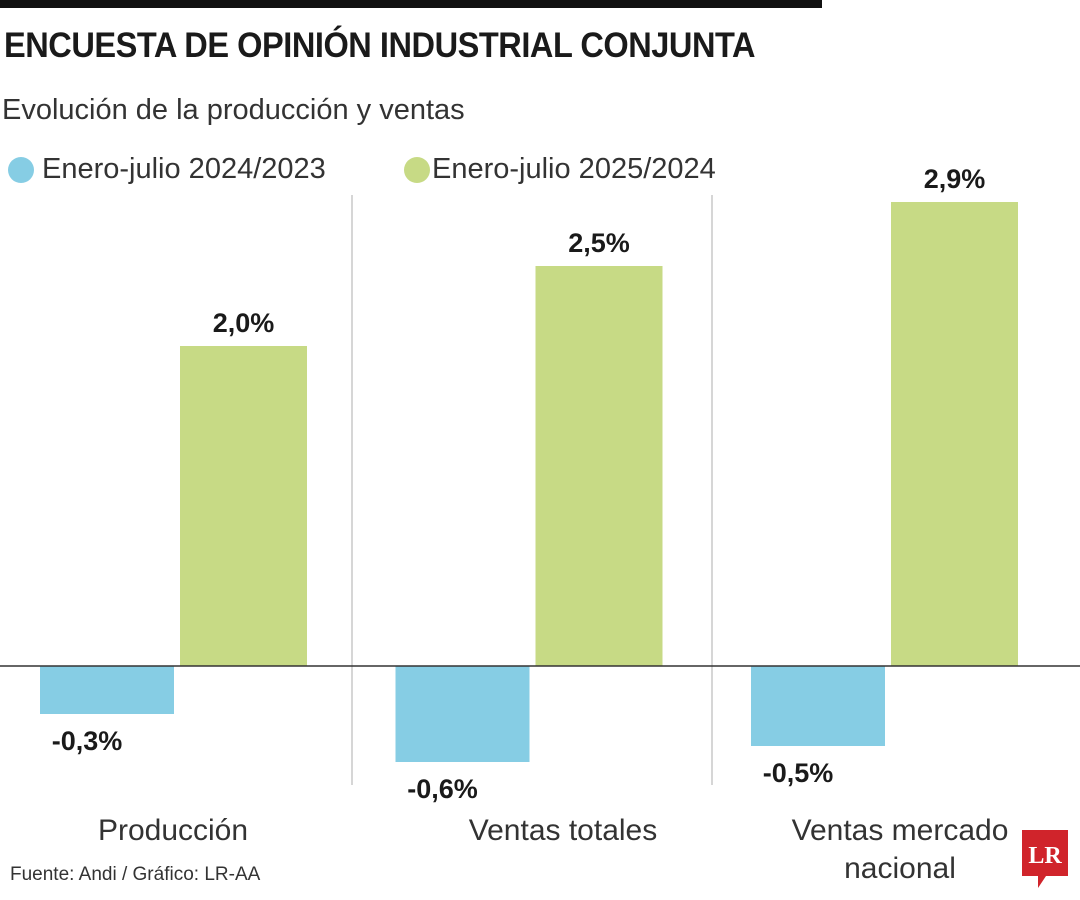 Image resolution: width=1080 pixels, height=900 pixels. Describe the element at coordinates (442, 789) in the screenshot. I see `data-label: -0,6%` at that location.